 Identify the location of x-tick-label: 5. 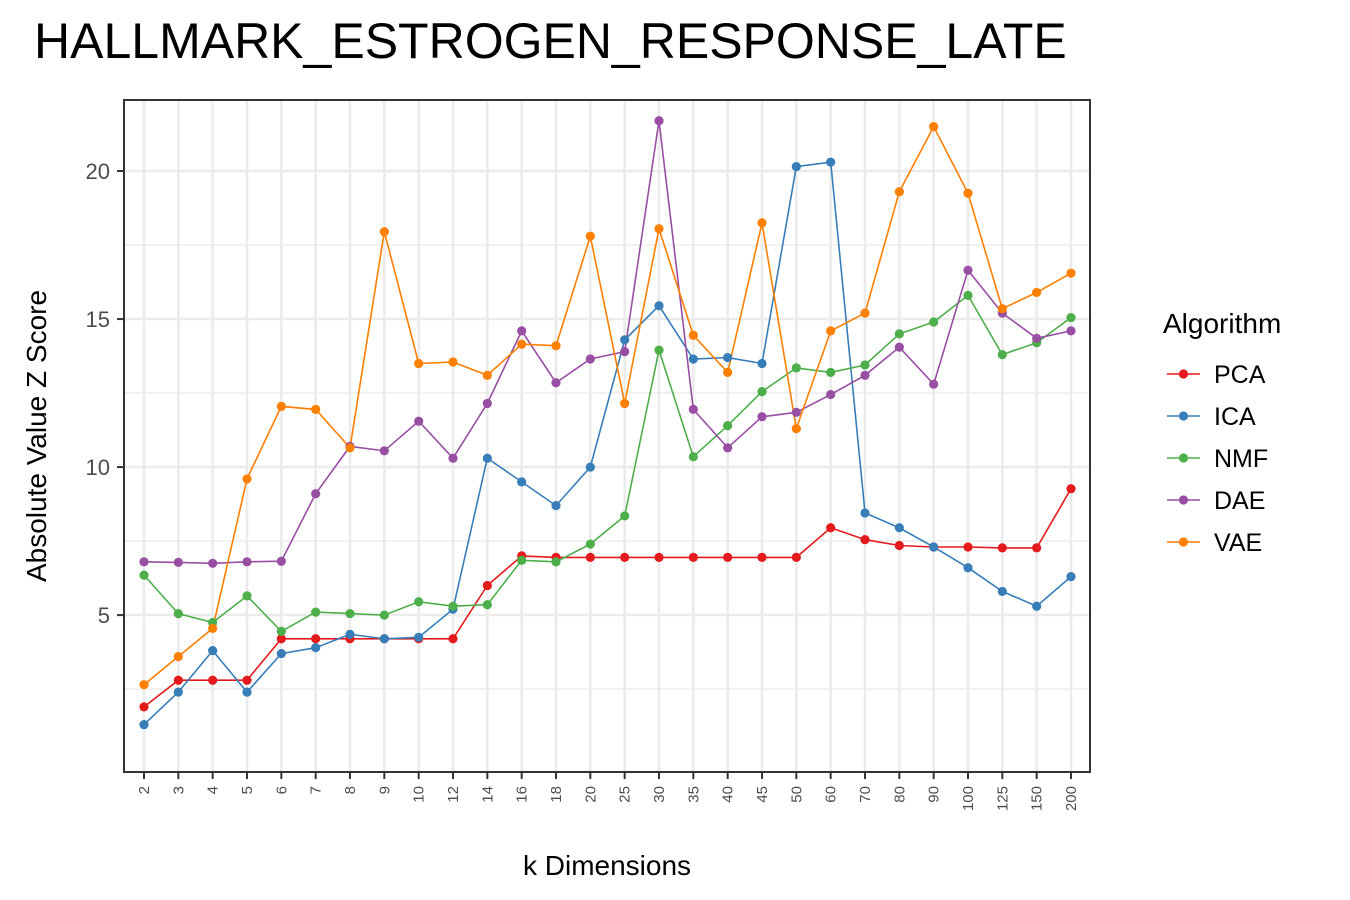
(247, 790).